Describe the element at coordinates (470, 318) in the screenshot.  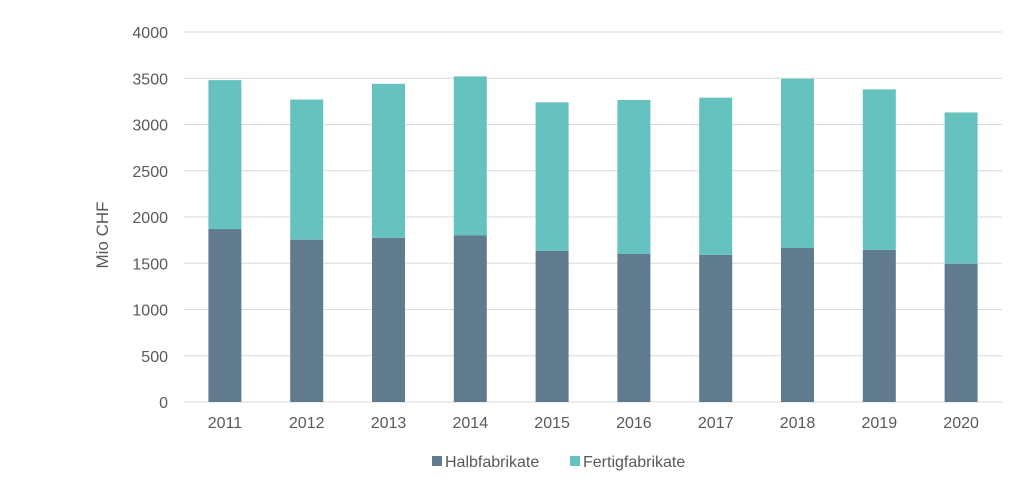
I see `bar-halbfabrikate-2014` at that location.